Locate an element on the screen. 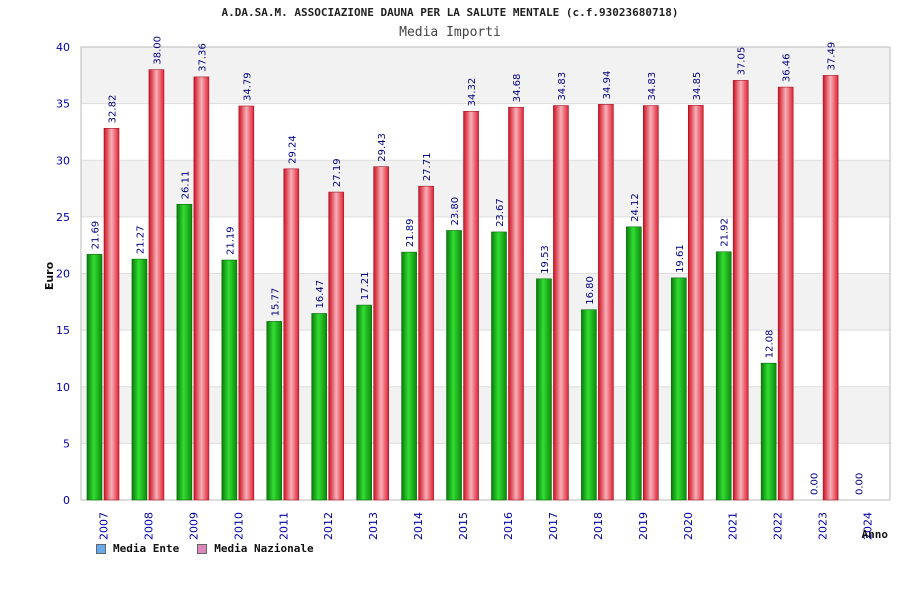 Image resolution: width=900 pixels, height=600 pixels. data-label: 29.43 is located at coordinates (382, 147).